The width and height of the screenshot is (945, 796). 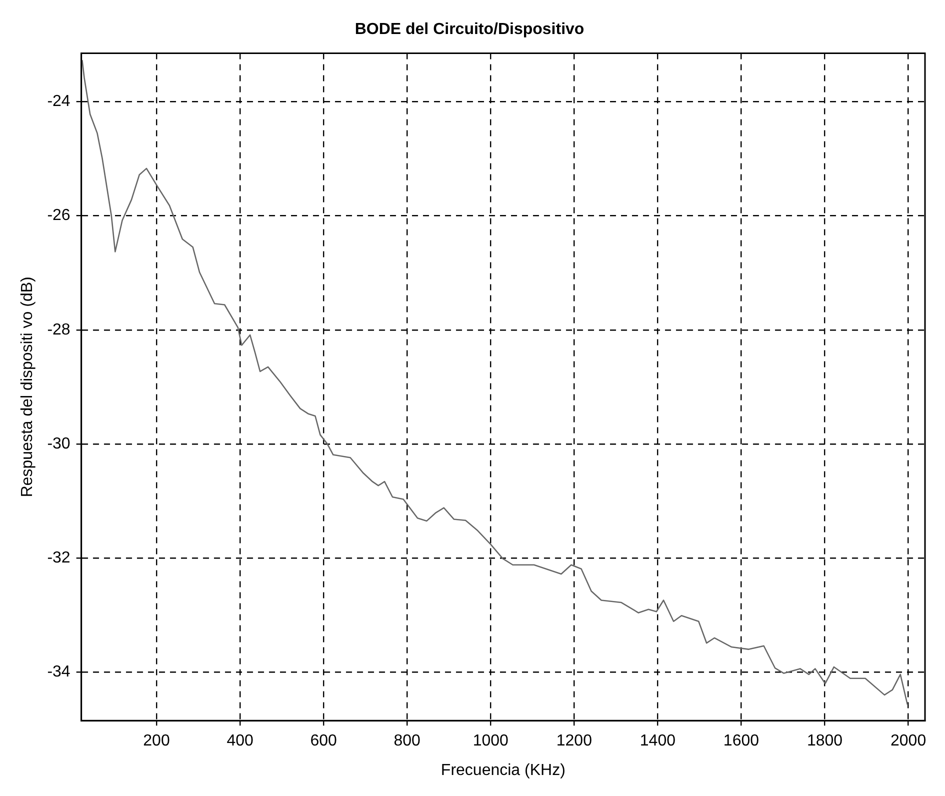 I want to click on x-axis-title: Frecuencia (KHz), so click(x=503, y=770).